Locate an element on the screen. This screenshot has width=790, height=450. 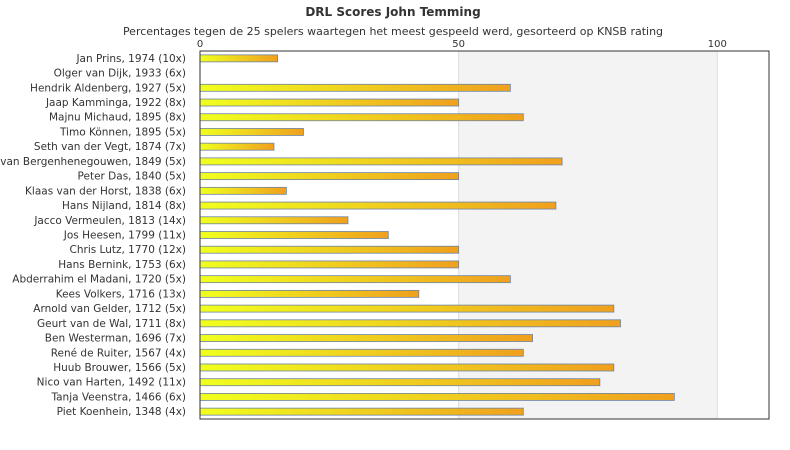
x-tick-label: 100 is located at coordinates (717, 44).